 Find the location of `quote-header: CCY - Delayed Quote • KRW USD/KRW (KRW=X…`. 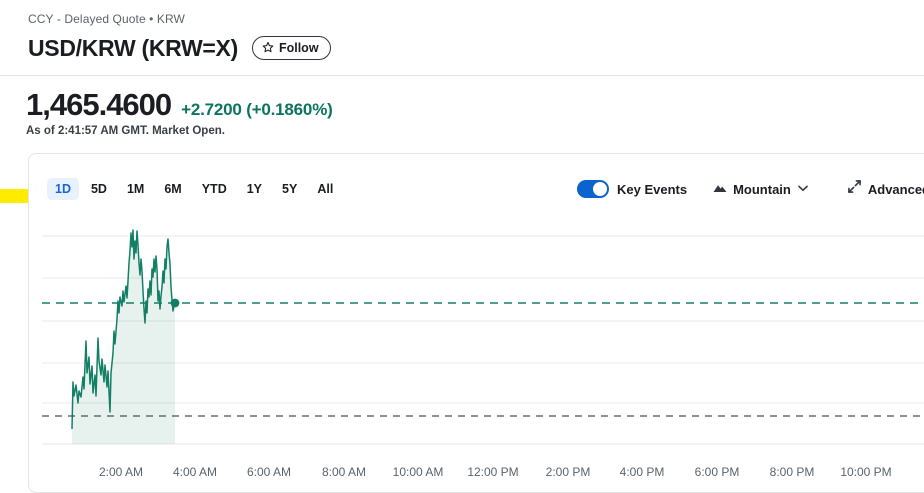

quote-header: CCY - Delayed Quote • KRW USD/KRW (KRW=X… is located at coordinates (462, 31).